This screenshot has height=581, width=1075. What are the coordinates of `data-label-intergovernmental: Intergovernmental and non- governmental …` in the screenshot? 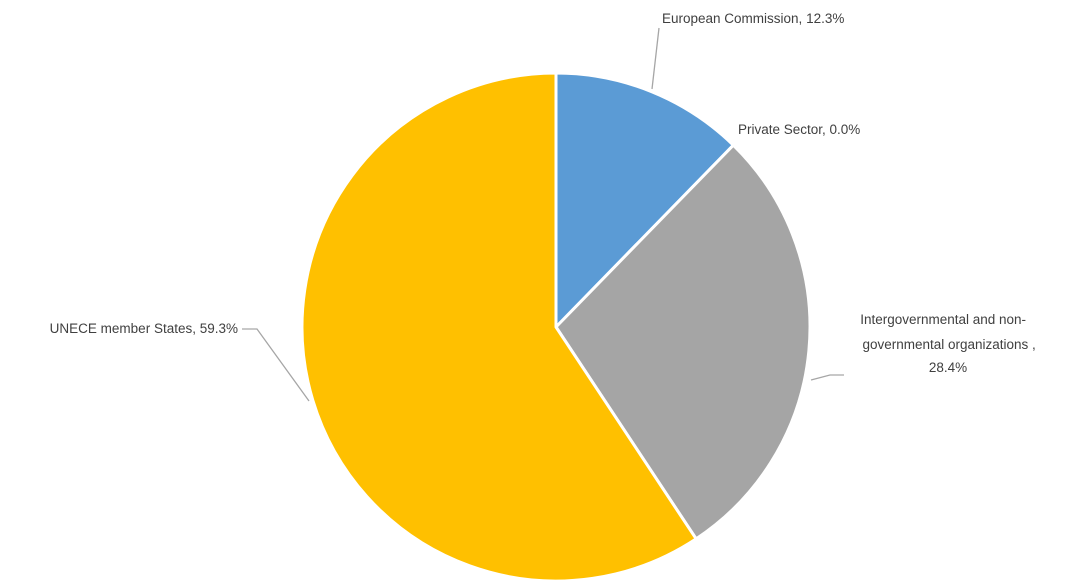 It's located at (949, 343).